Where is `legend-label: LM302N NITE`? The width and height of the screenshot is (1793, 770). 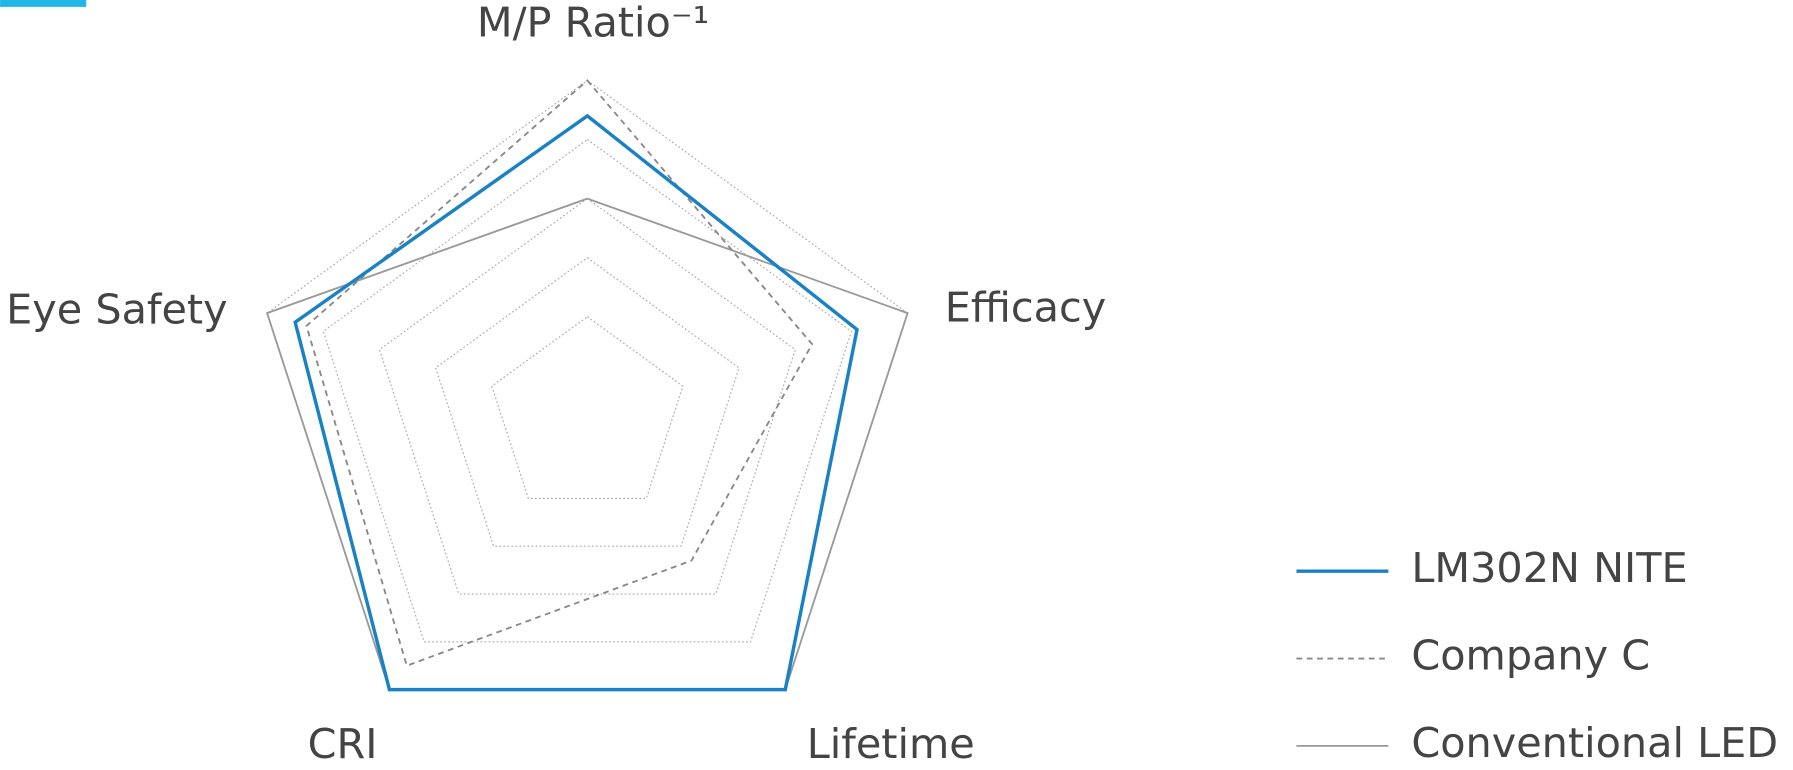 legend-label: LM302N NITE is located at coordinates (1549, 568).